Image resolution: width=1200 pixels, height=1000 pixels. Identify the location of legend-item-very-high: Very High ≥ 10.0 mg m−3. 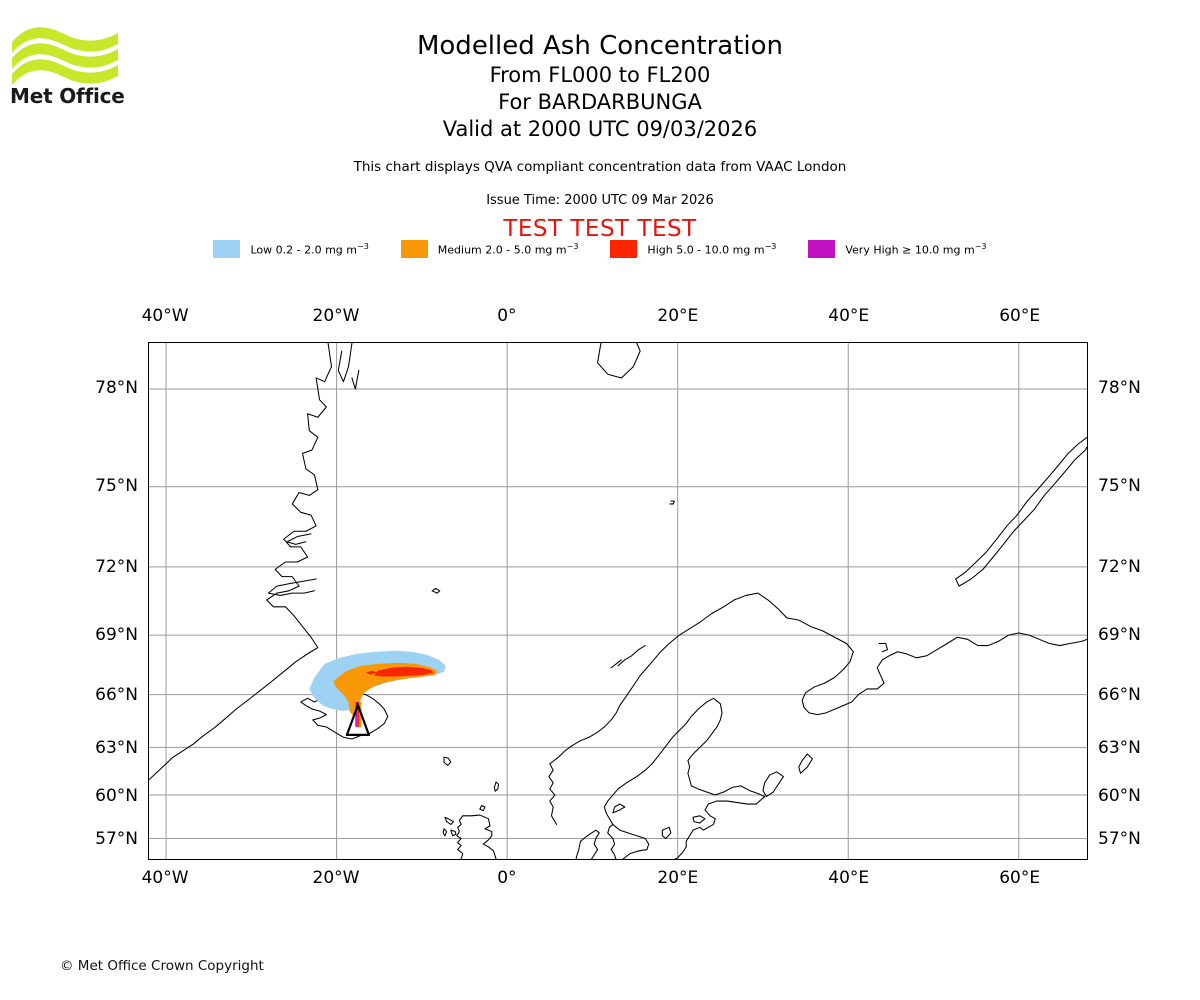
(897, 249).